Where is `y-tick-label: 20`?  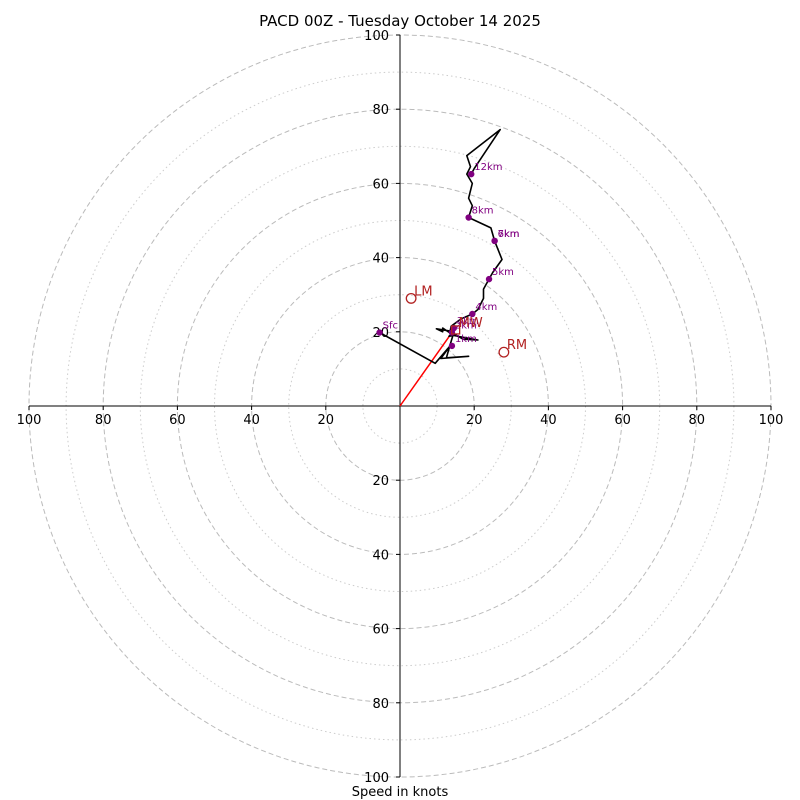
y-tick-label: 20 is located at coordinates (380, 481).